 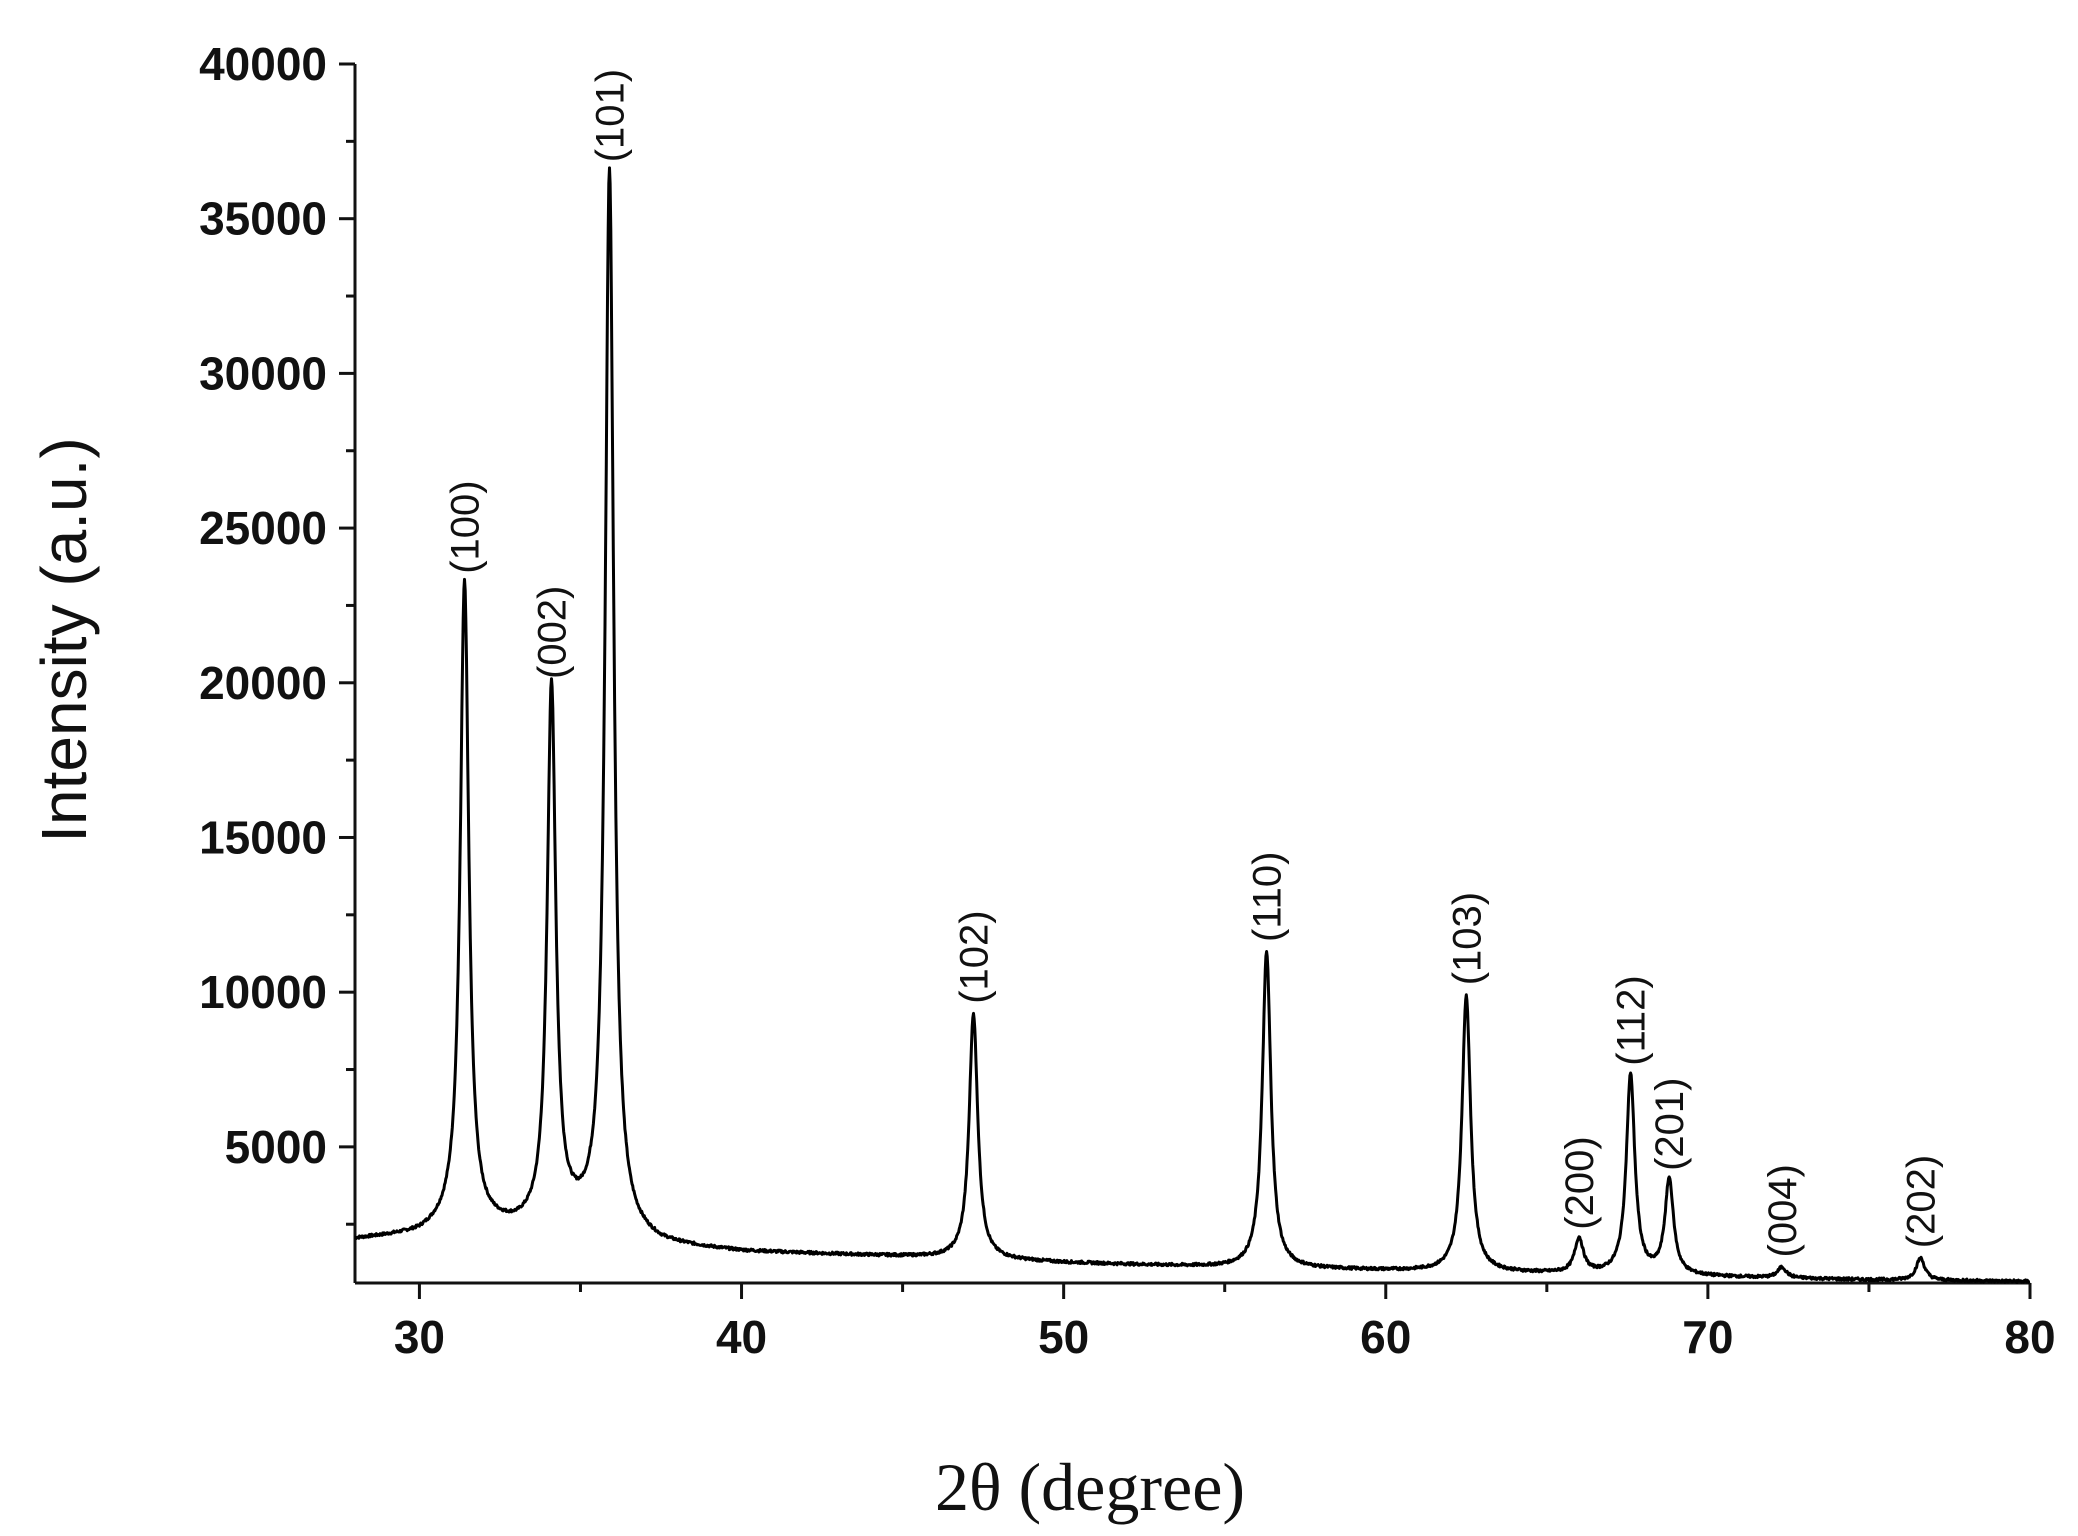 What do you see at coordinates (263, 373) in the screenshot?
I see `y-tick-label: 30000` at bounding box center [263, 373].